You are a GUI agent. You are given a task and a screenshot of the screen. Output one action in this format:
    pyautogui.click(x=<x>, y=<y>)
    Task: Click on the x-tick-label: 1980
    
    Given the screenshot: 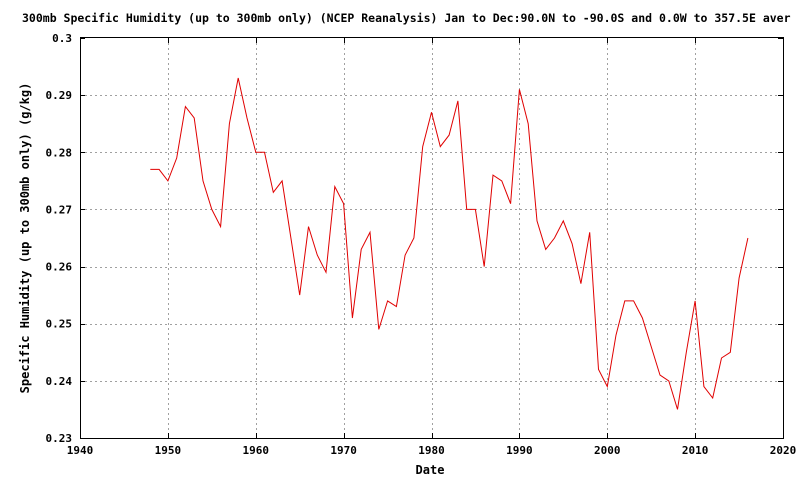 What is the action you would take?
    pyautogui.click(x=431, y=450)
    